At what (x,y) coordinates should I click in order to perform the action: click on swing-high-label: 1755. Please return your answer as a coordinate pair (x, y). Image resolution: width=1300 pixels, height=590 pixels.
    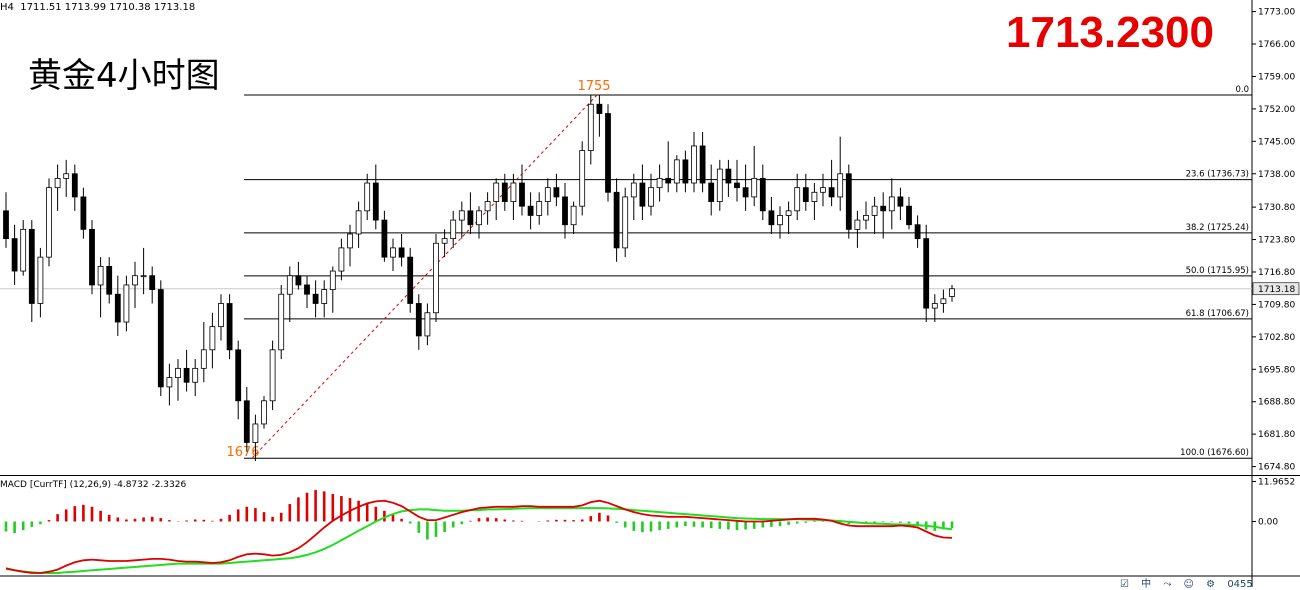
    Looking at the image, I should click on (593, 86).